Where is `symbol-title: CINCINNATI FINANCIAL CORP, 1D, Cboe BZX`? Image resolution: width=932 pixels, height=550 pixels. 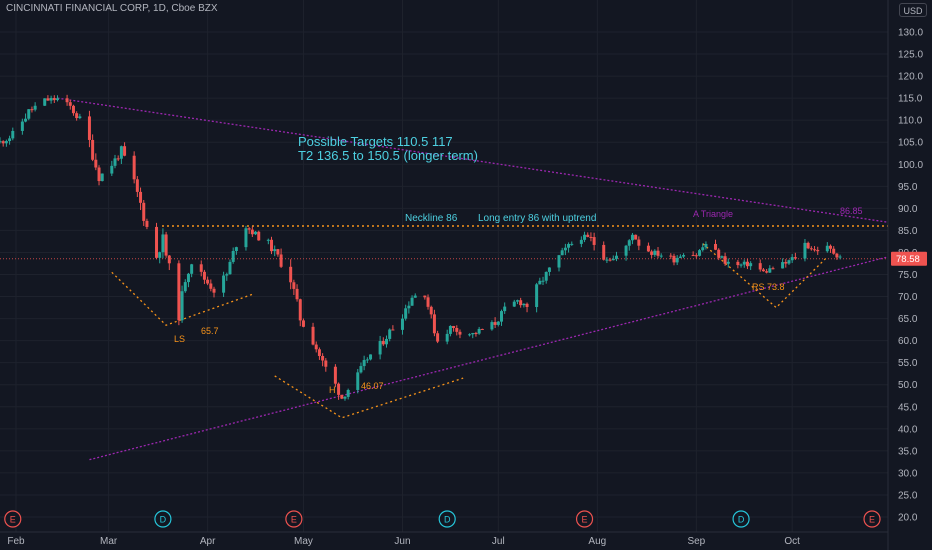 symbol-title: CINCINNATI FINANCIAL CORP, 1D, Cboe BZX is located at coordinates (112, 8).